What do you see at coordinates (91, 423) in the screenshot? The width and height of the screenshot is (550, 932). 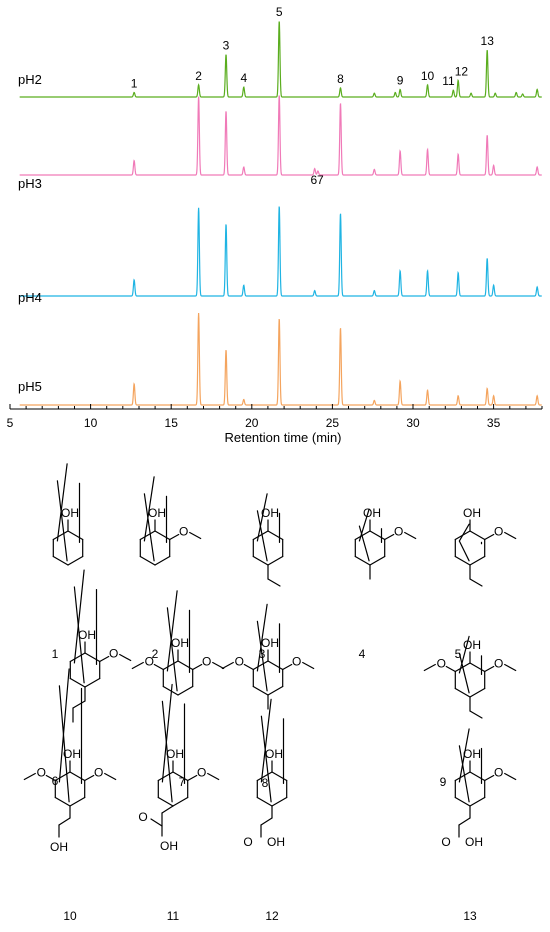 I see `x-tick-label: 10` at bounding box center [91, 423].